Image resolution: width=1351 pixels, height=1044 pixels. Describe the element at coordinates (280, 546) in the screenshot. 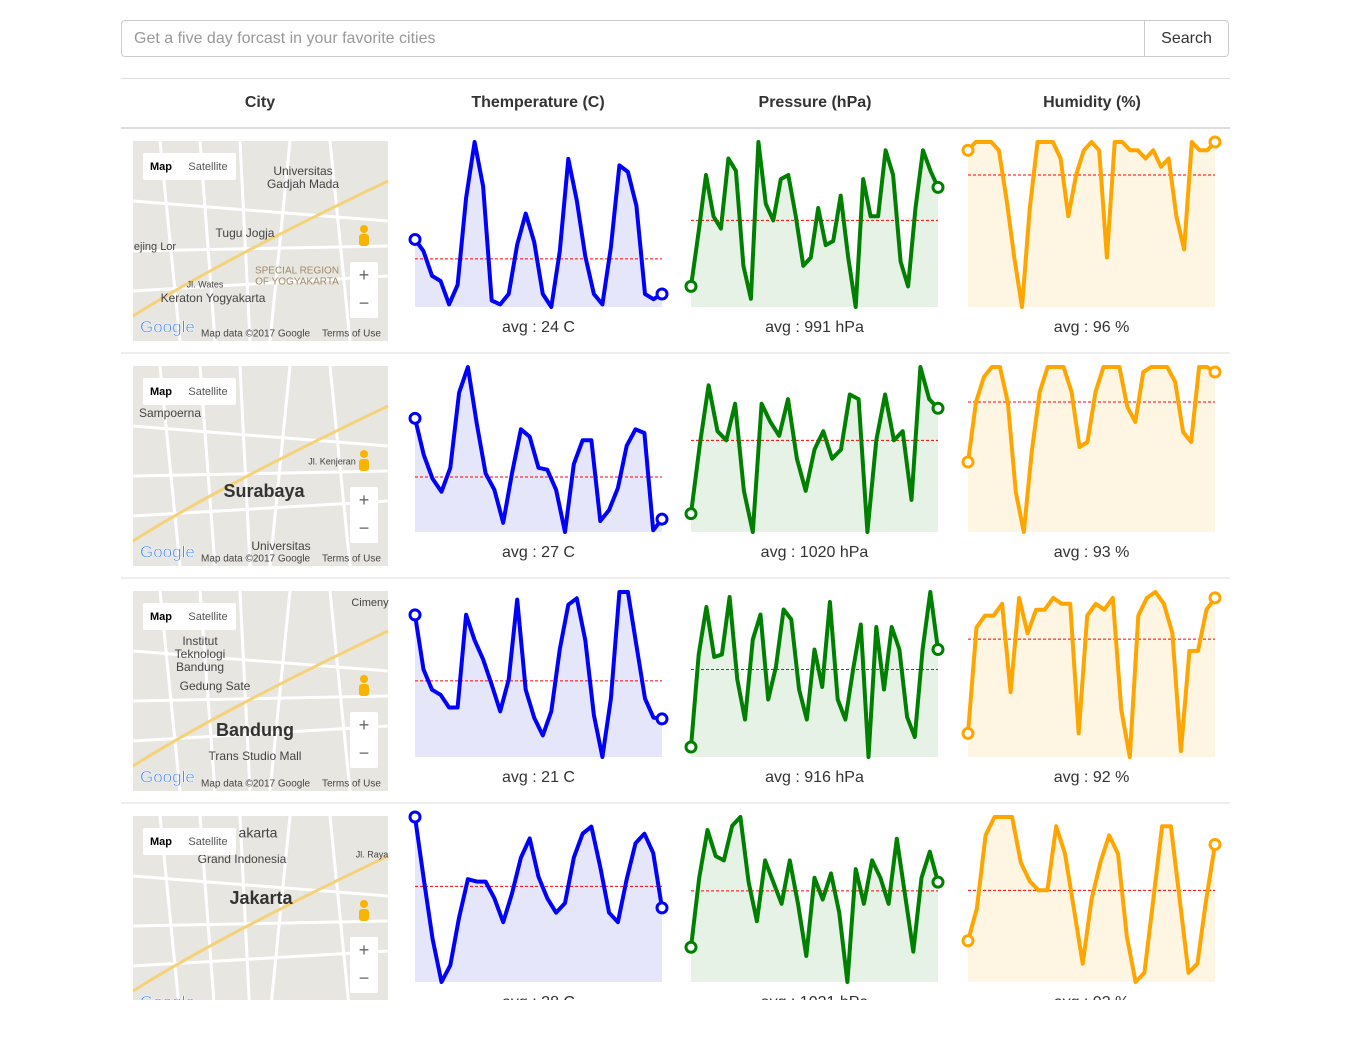

I see `map-label: Universitas` at that location.